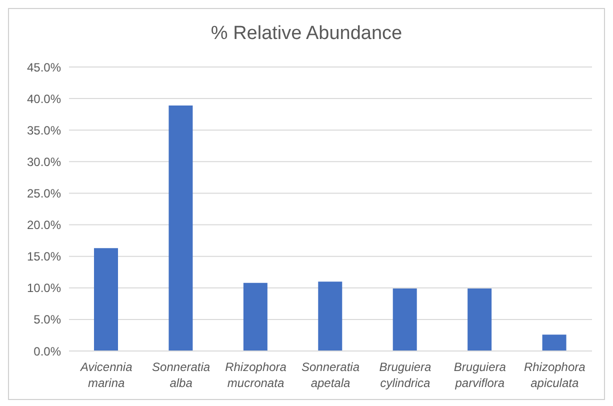  Describe the element at coordinates (44, 193) in the screenshot. I see `y-tick-label: 25.0%` at that location.